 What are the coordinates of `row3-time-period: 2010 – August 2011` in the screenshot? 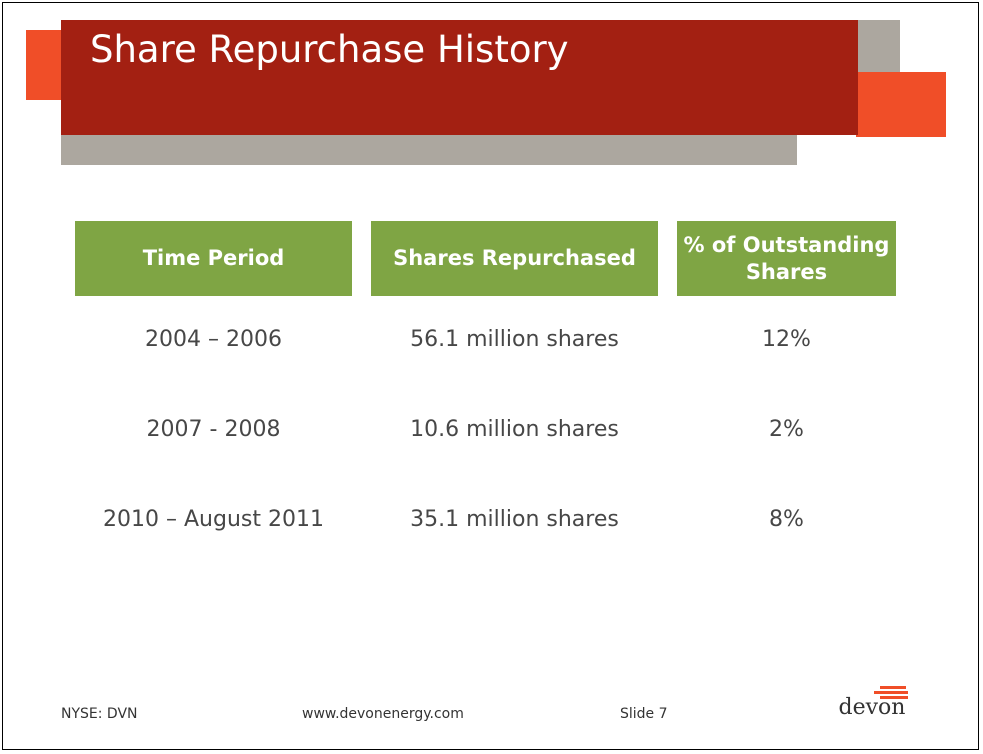 It's located at (213, 519).